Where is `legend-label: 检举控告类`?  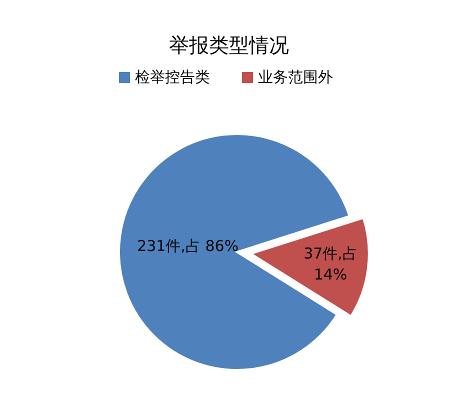
legend-label: 检举控告类 is located at coordinates (172, 77).